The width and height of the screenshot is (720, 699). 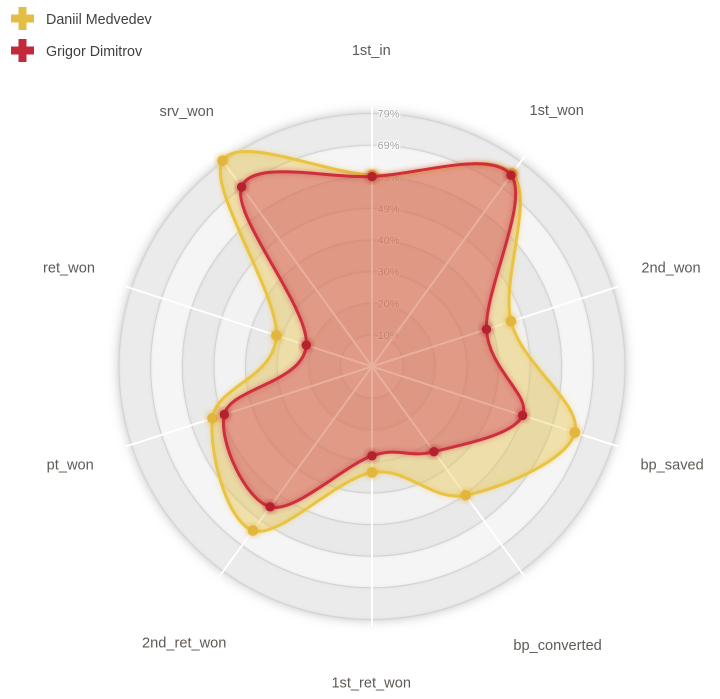 I want to click on svg-text: 2nd_ret_won, so click(x=184, y=643).